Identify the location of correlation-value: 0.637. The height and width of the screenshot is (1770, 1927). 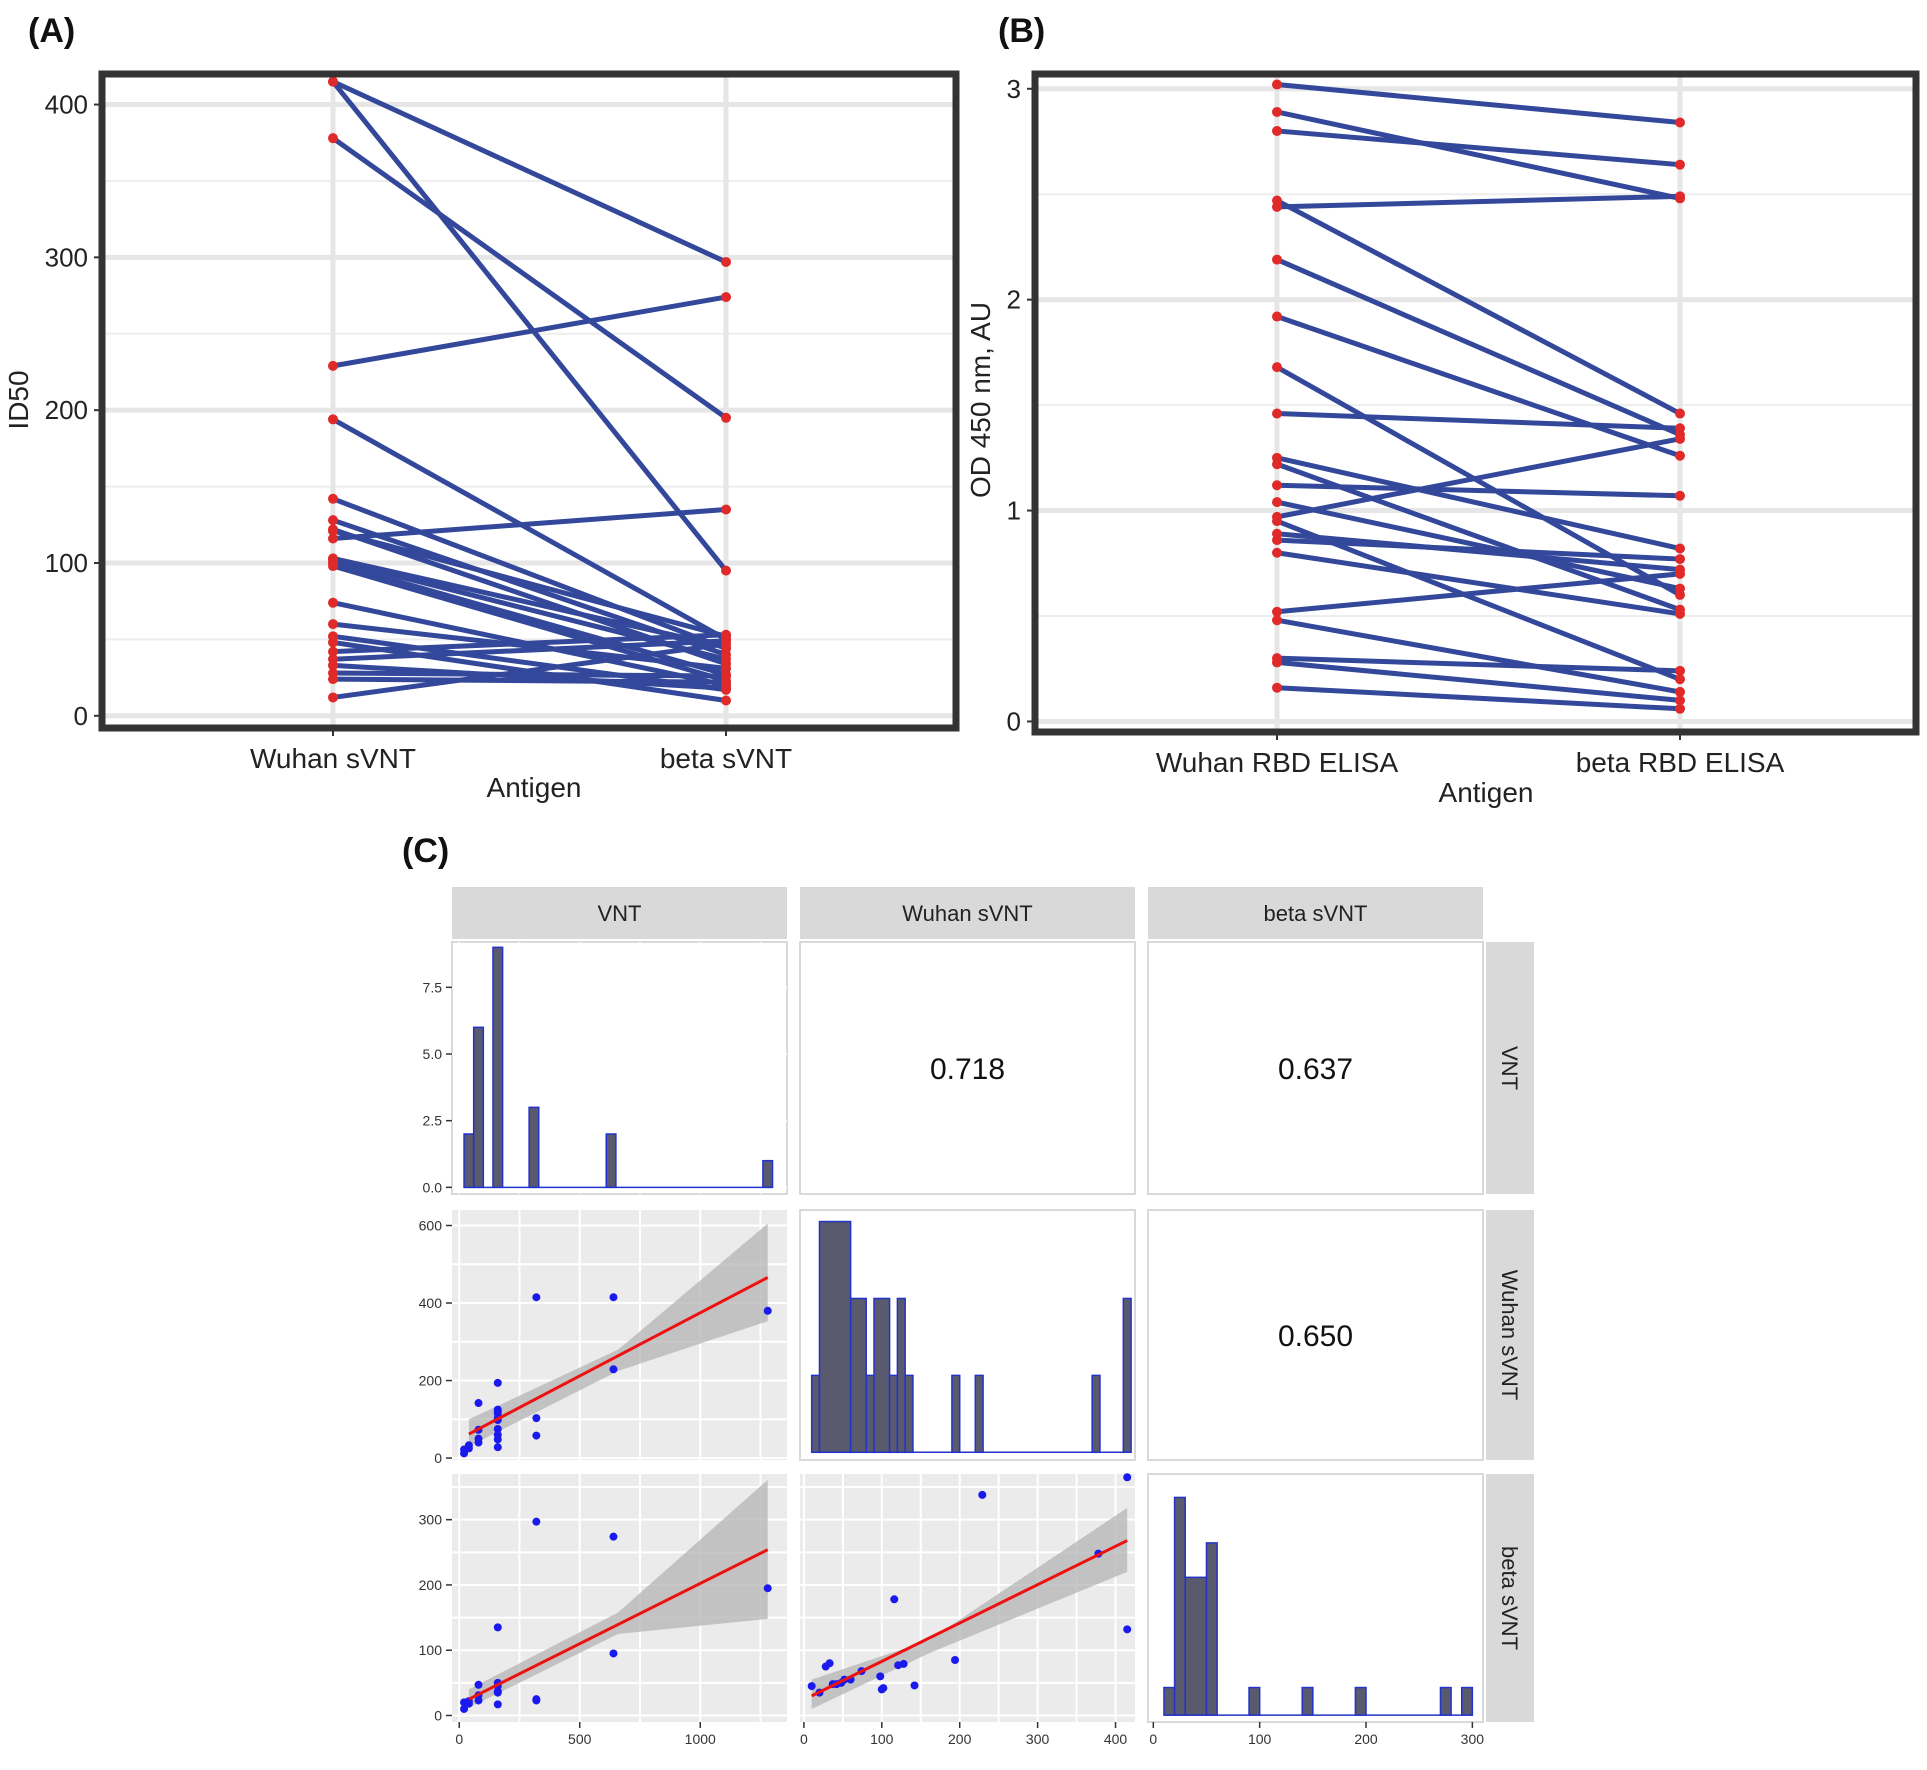
(1315, 1069).